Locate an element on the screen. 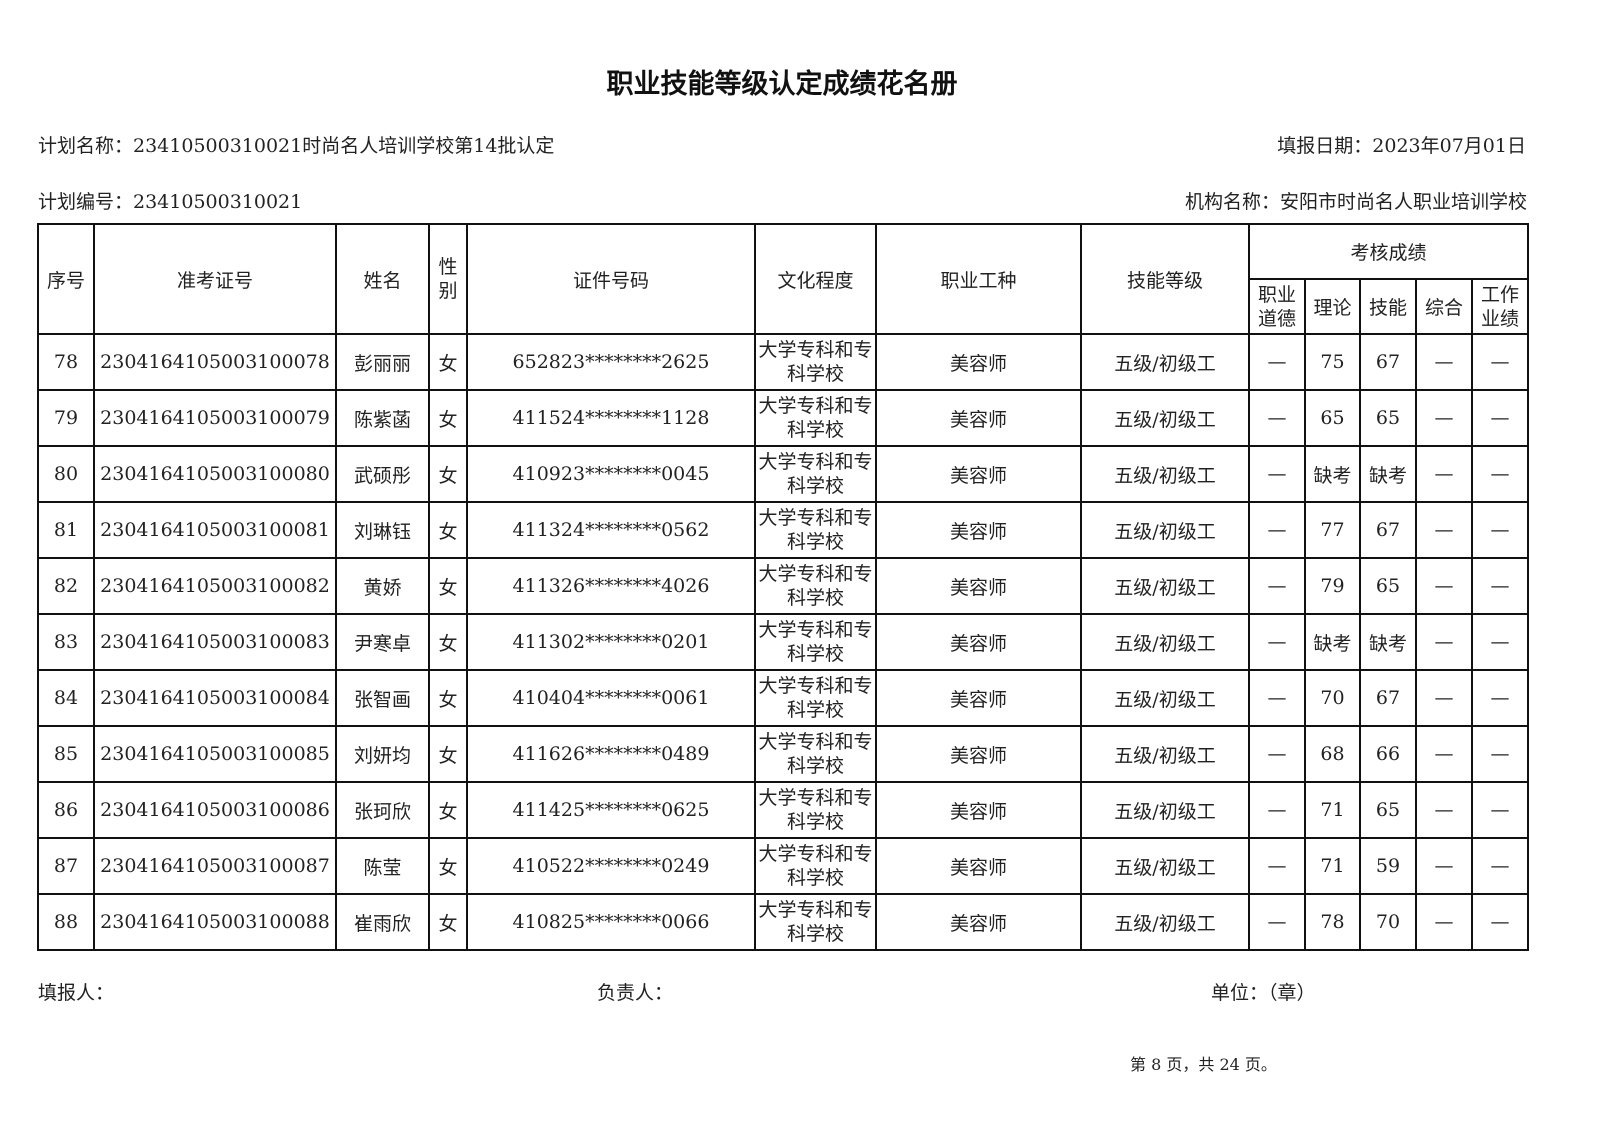 The image size is (1600, 1129). cell-id: 411425********0625 is located at coordinates (611, 810).